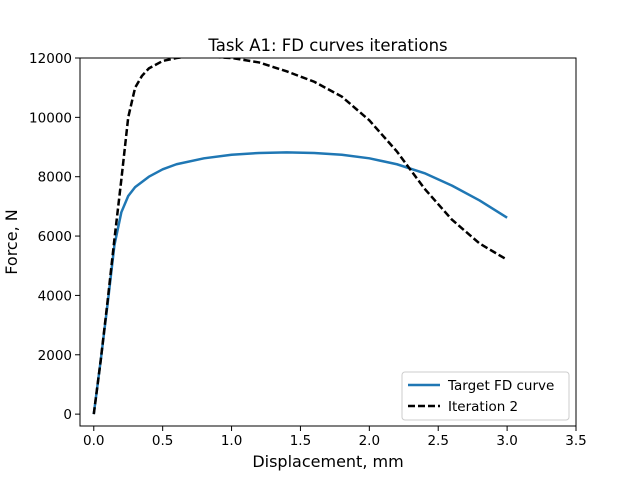 The height and width of the screenshot is (480, 640). Describe the element at coordinates (55, 178) in the screenshot. I see `y-tick-label: 8000` at that location.